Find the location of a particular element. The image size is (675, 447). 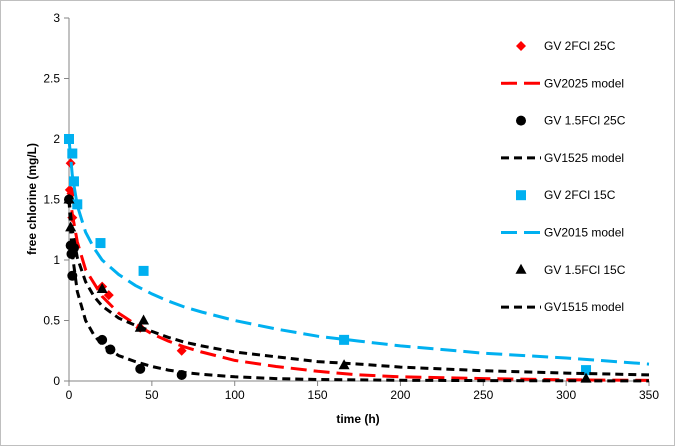

x-tick-label: 300 is located at coordinates (566, 395).